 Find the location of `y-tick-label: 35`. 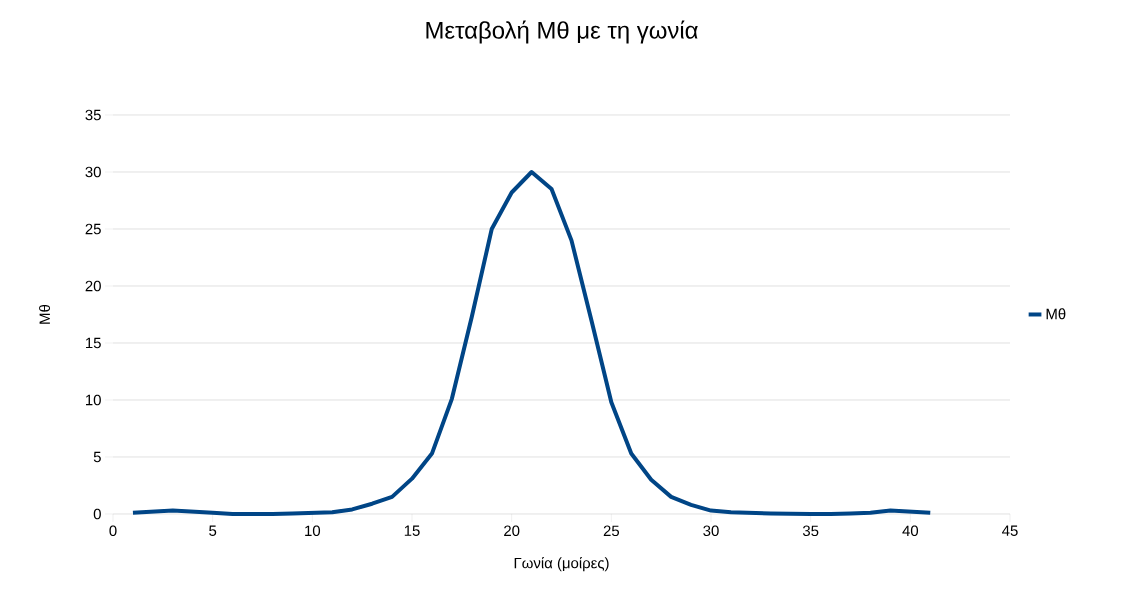

y-tick-label: 35 is located at coordinates (93, 115).